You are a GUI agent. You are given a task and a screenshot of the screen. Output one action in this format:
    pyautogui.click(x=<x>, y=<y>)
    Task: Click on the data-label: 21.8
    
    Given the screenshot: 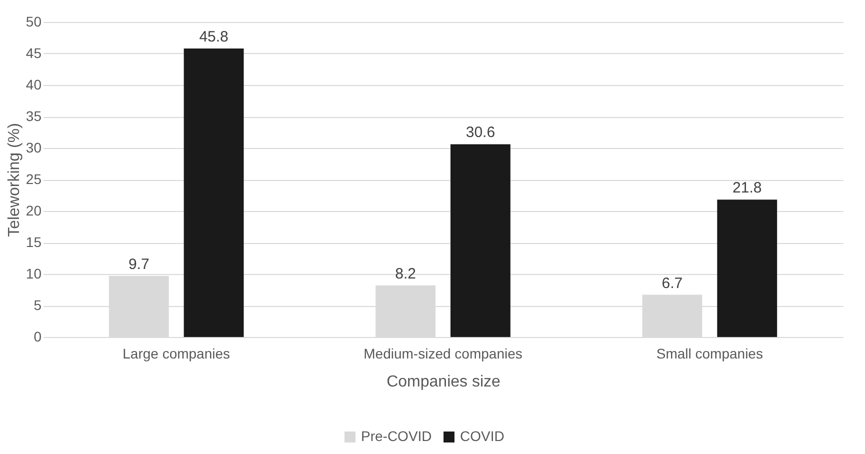 What is the action you would take?
    pyautogui.click(x=747, y=188)
    